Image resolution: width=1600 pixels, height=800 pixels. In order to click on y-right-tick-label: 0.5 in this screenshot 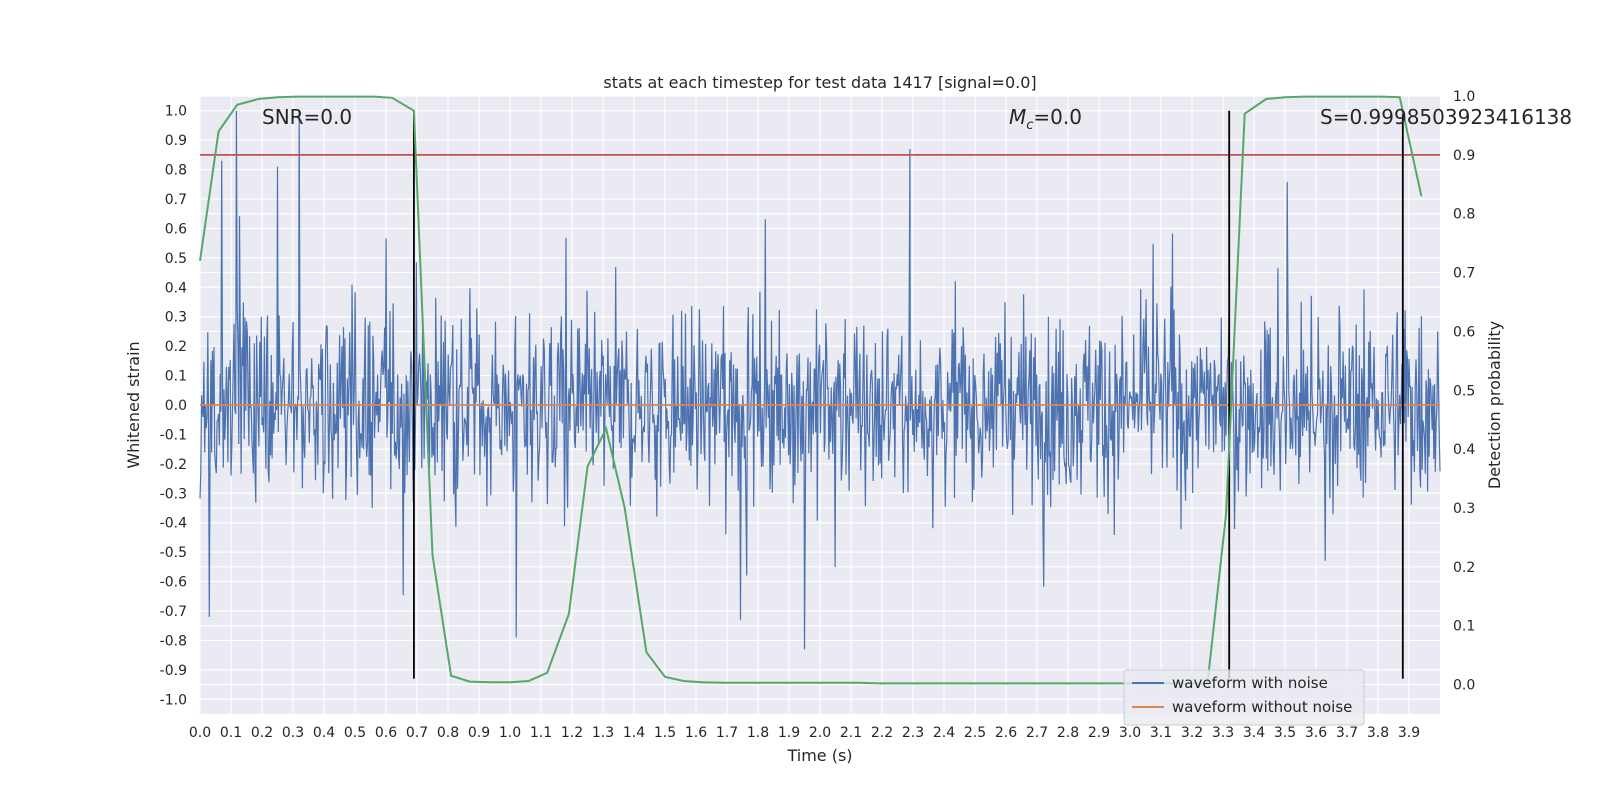, I will do `click(1464, 391)`.